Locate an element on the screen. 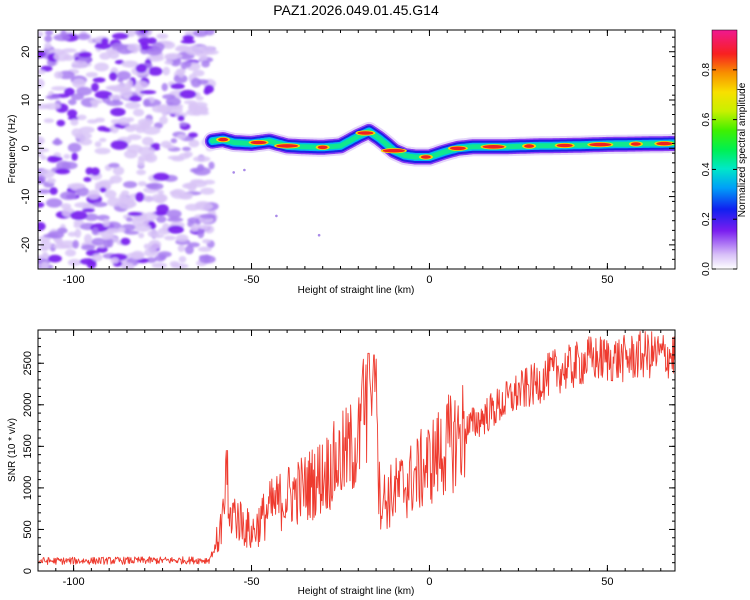 Image resolution: width=750 pixels, height=600 pixels. spectrogram-y-tick-label: -10 is located at coordinates (26, 197).